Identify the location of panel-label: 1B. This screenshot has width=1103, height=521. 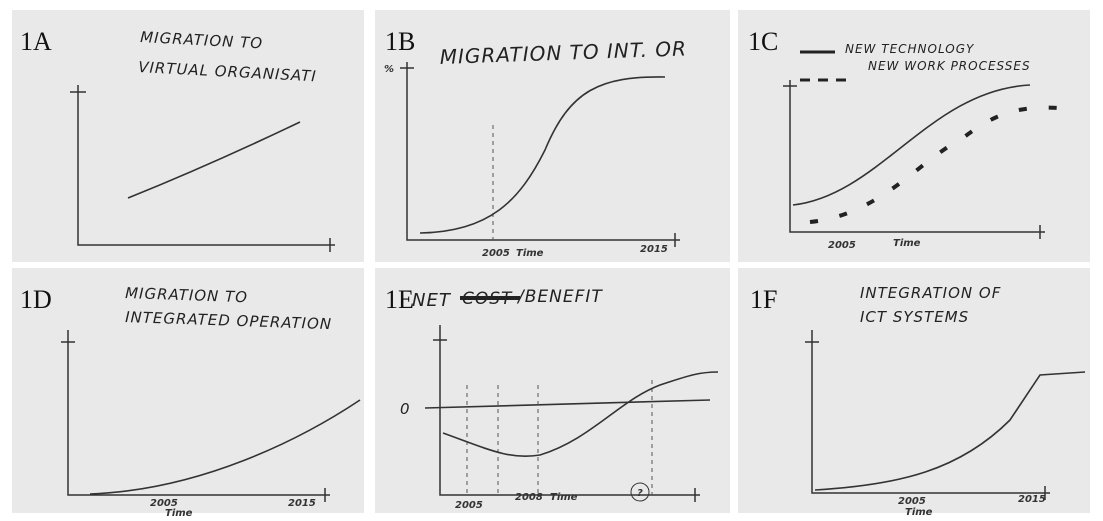
(400, 41).